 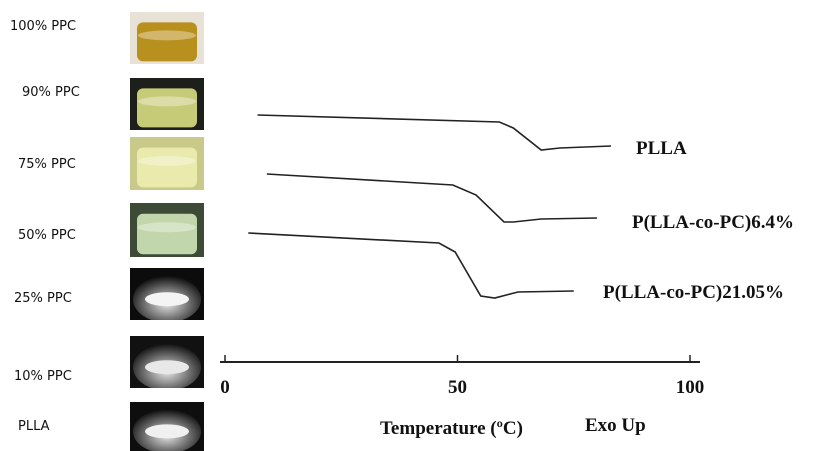 What do you see at coordinates (451, 428) in the screenshot?
I see `x-axis-title: Temperature (ºC)` at bounding box center [451, 428].